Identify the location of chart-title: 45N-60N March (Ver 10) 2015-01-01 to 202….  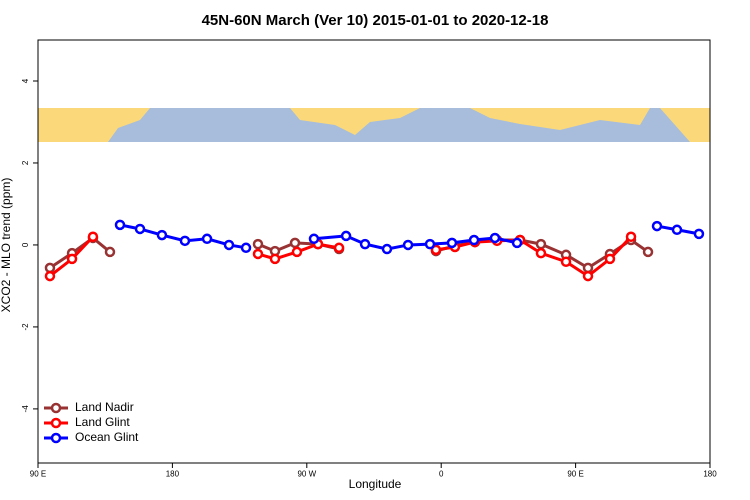
(375, 20).